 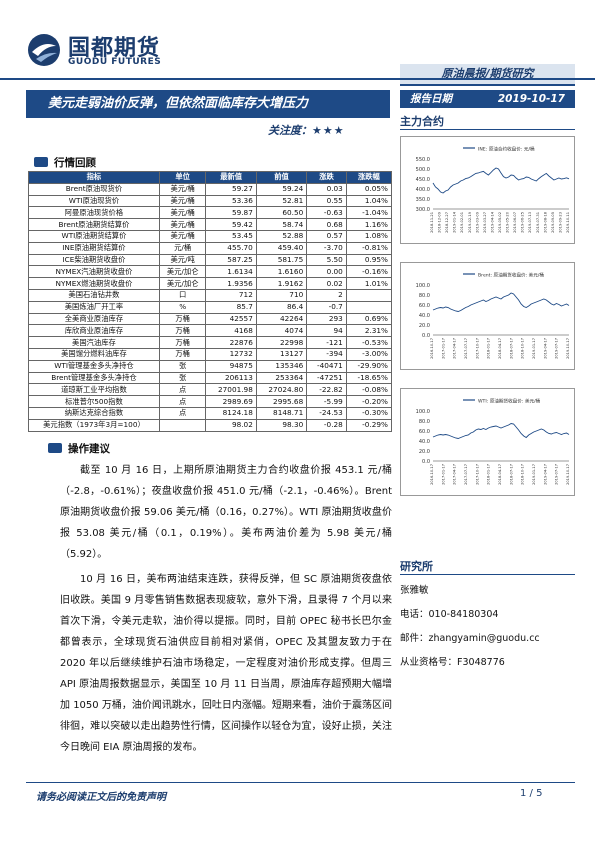 I want to click on table-header-cell: 指标, so click(x=94, y=177).